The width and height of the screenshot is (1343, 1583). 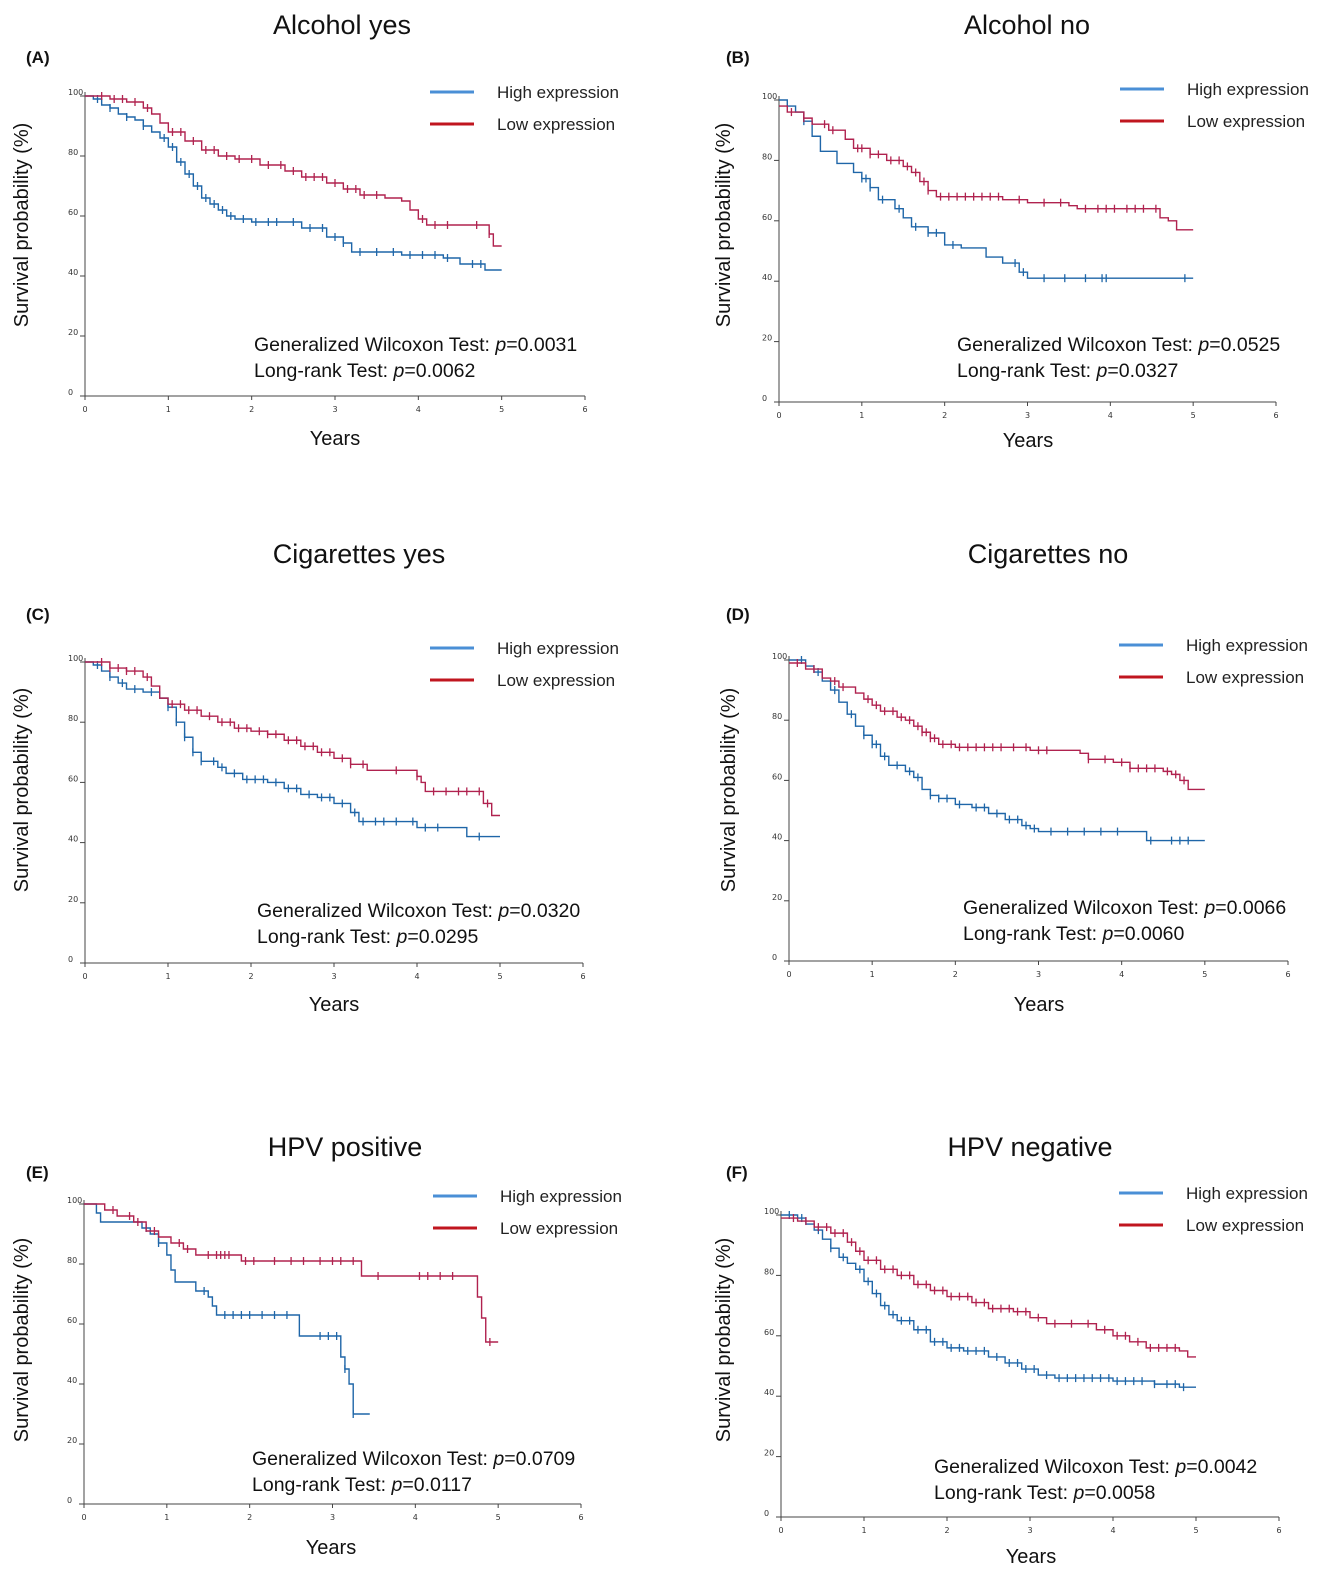 I want to click on panel-title: Alcohol no, so click(x=1027, y=25).